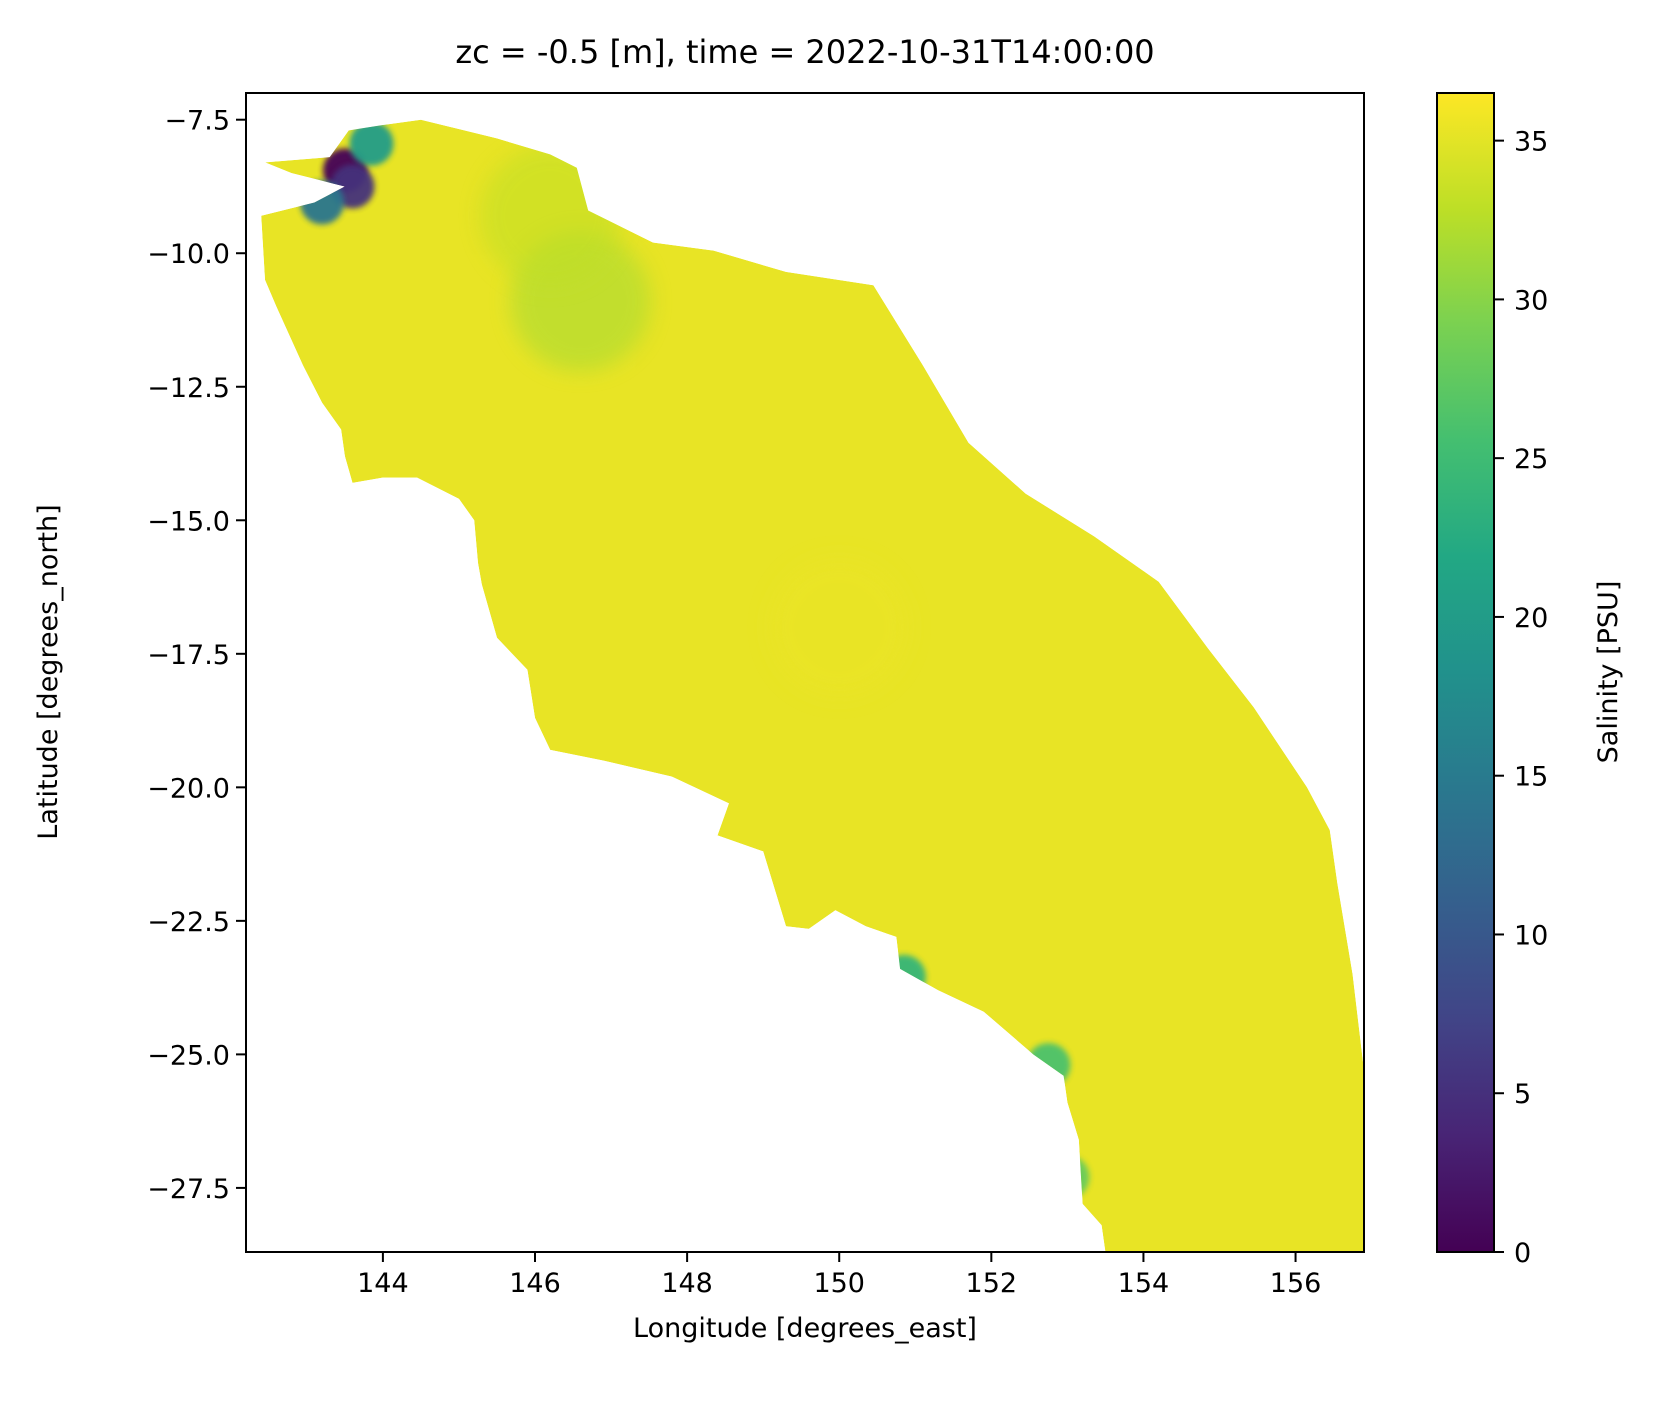 Image resolution: width=1656 pixels, height=1404 pixels. Describe the element at coordinates (839, 1283) in the screenshot. I see `x-tick-label: 150` at that location.